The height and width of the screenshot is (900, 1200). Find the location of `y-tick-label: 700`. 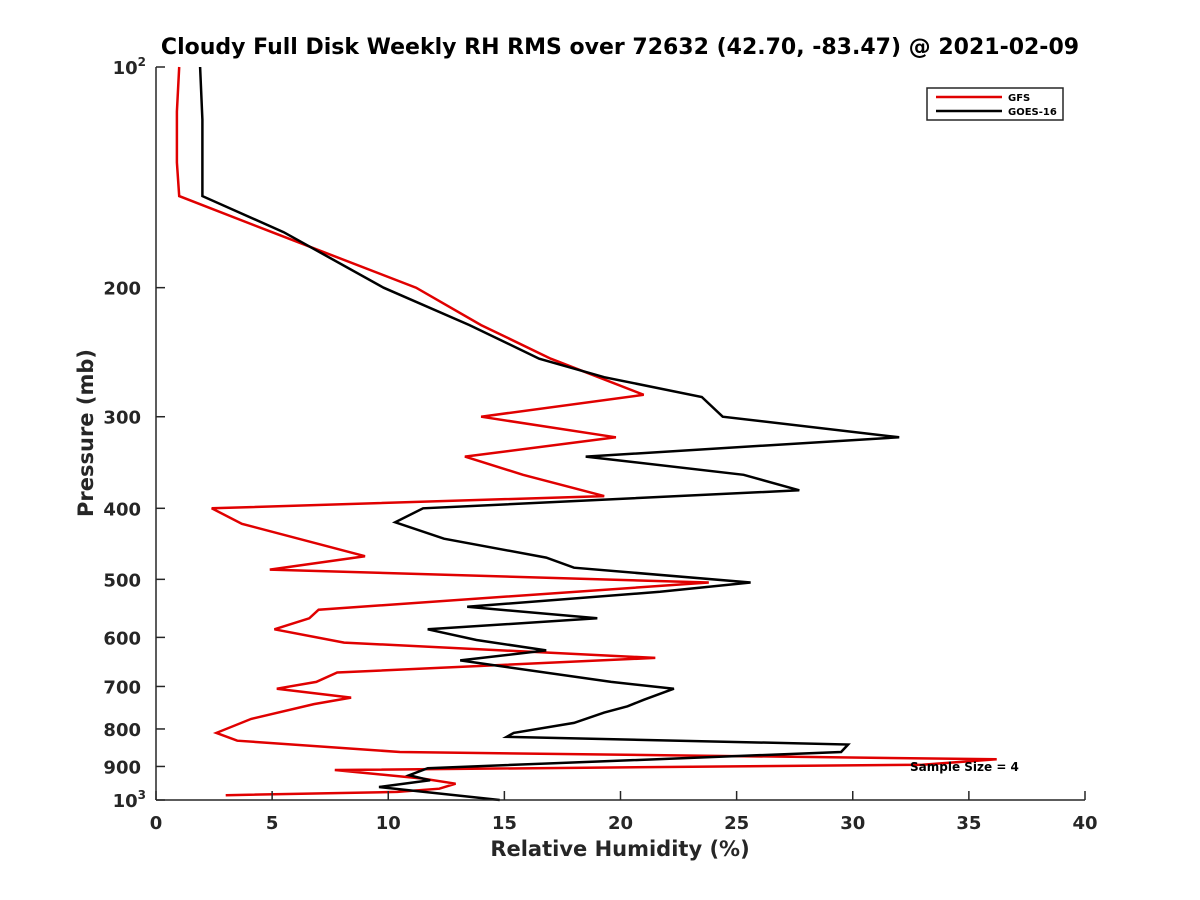

y-tick-label: 700 is located at coordinates (122, 687).